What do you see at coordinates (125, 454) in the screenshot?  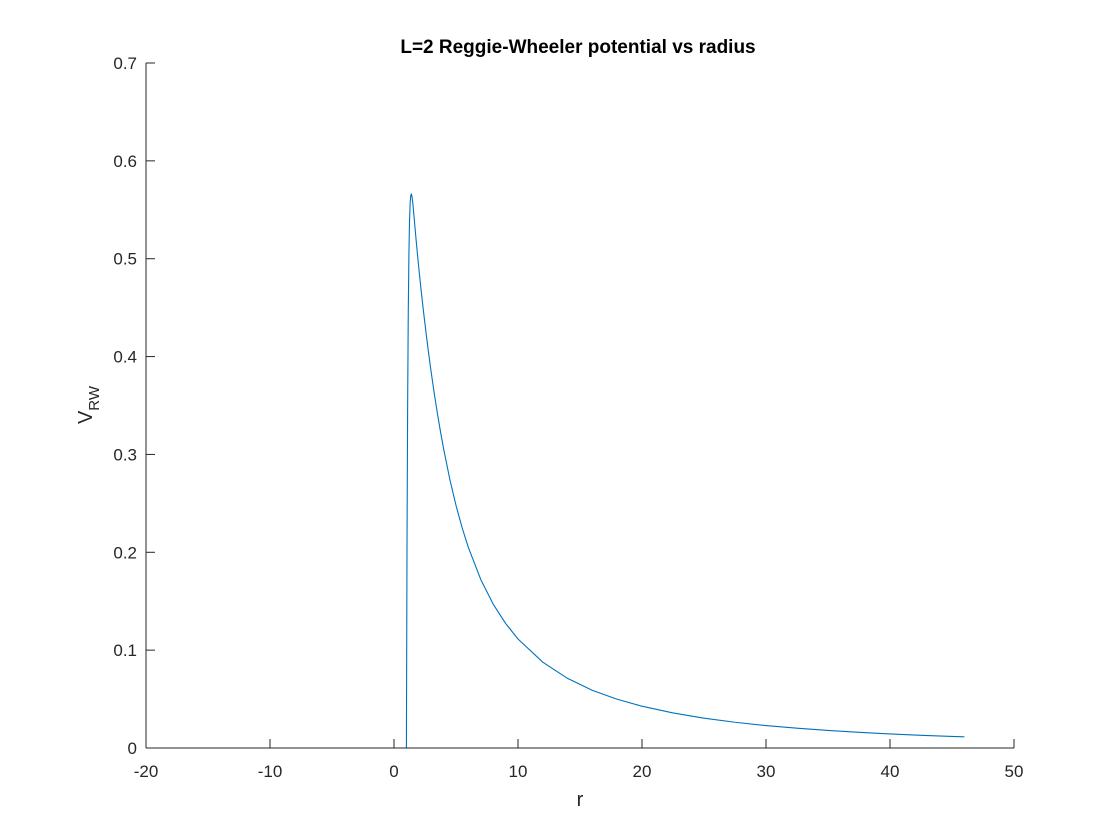 I see `y-tick-label: 0.3` at bounding box center [125, 454].